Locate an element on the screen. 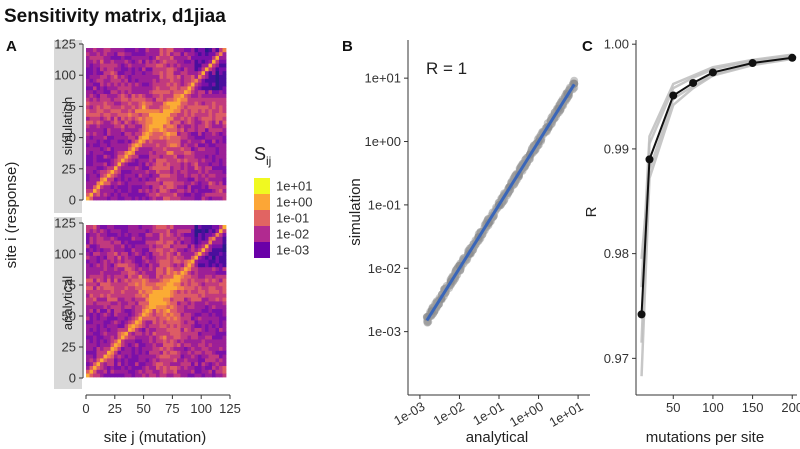 This screenshot has width=800, height=449. legend-title: Sij is located at coordinates (262, 156).